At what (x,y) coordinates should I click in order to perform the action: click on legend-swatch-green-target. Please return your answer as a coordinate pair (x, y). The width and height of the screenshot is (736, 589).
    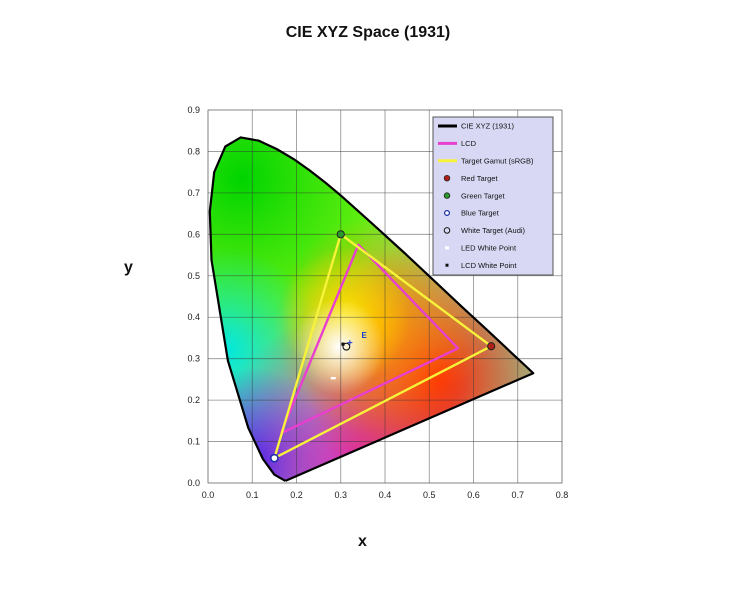
    Looking at the image, I should click on (447, 195).